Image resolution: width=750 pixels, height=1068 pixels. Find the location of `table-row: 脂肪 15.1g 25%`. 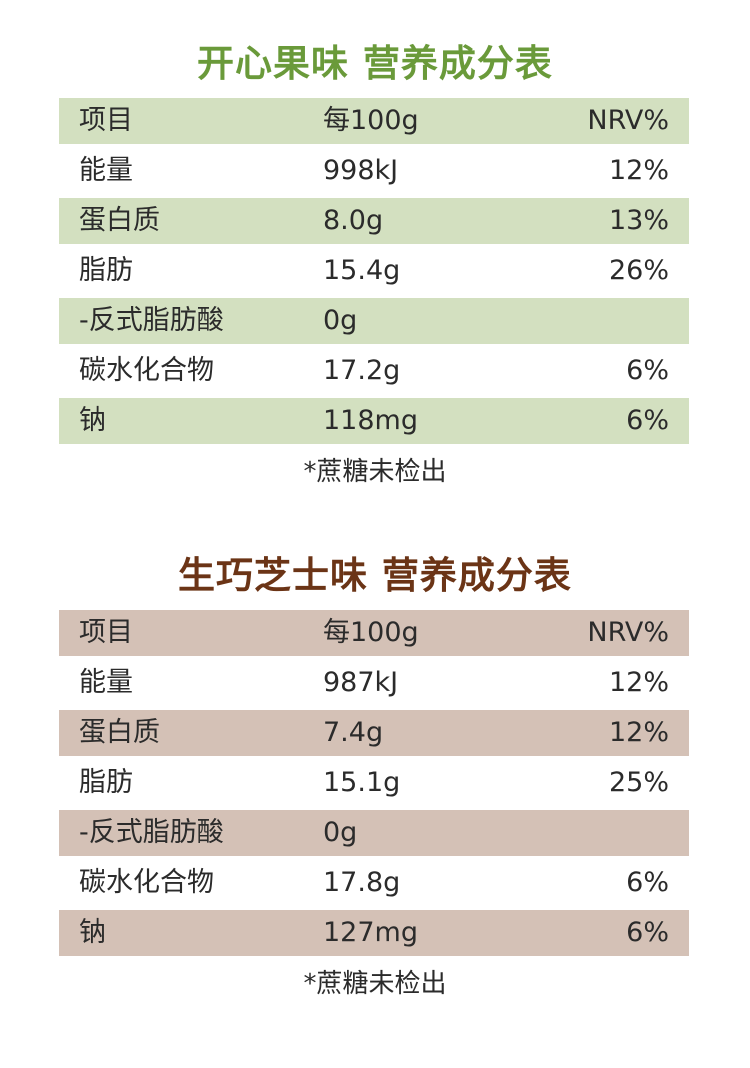

table-row: 脂肪 15.1g 25% is located at coordinates (374, 783).